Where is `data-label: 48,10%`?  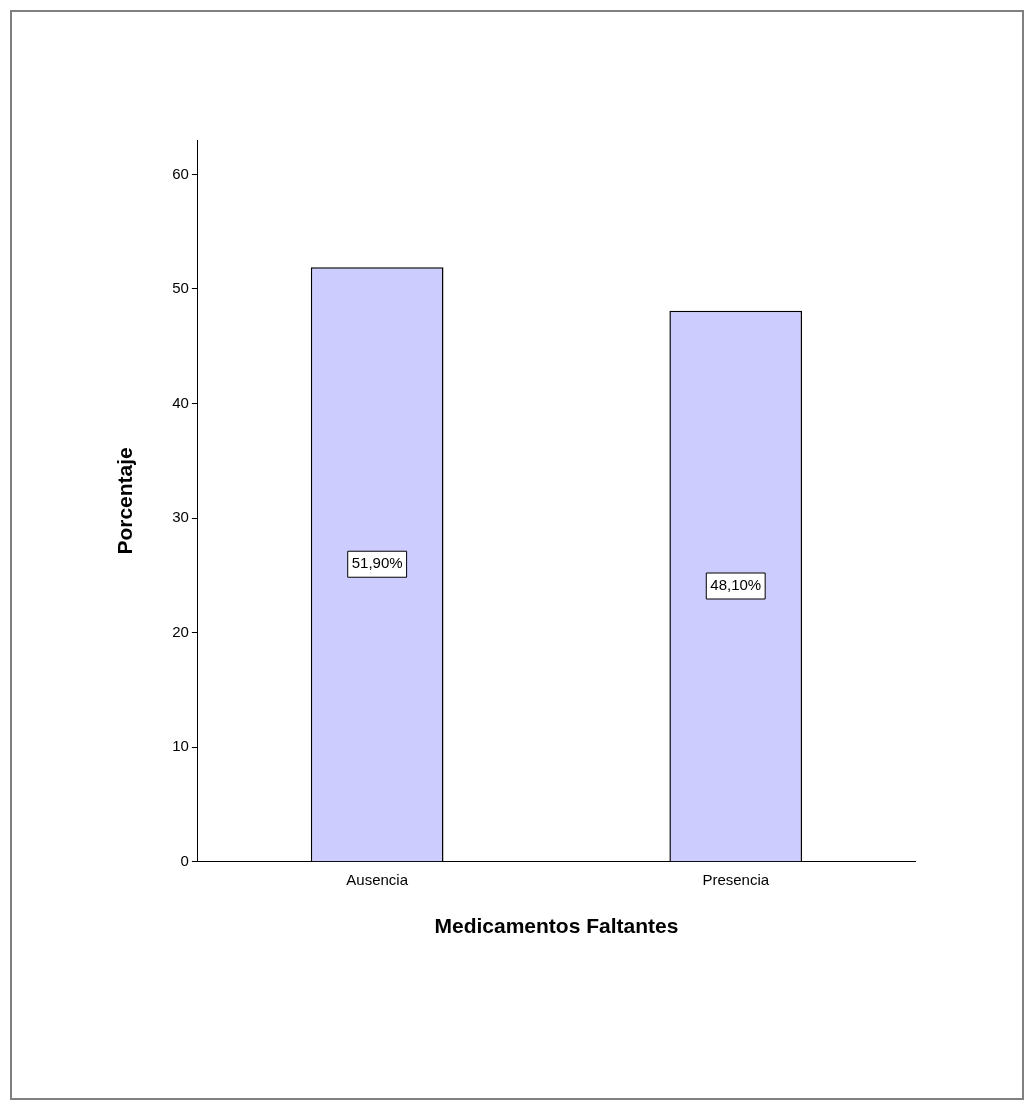
data-label: 48,10% is located at coordinates (736, 585).